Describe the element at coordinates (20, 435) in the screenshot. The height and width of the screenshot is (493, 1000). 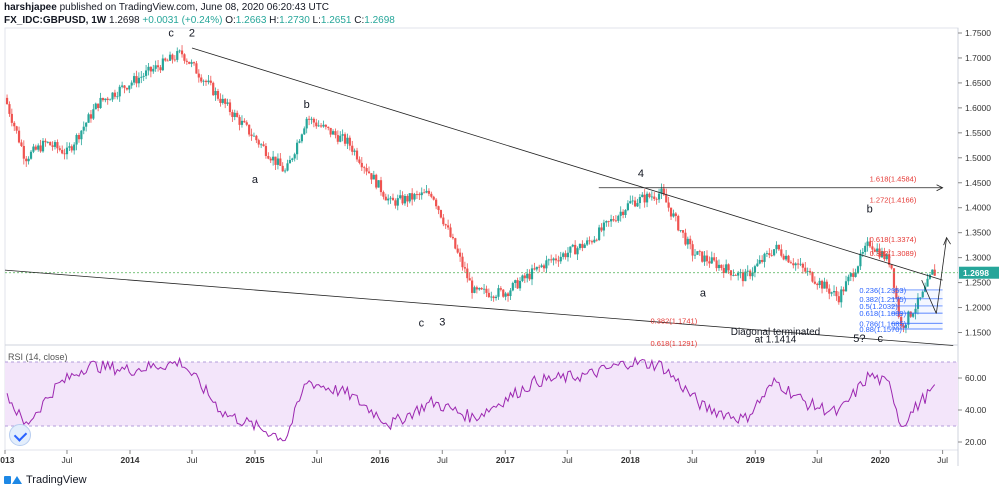
I see `chart-badge-icon` at that location.